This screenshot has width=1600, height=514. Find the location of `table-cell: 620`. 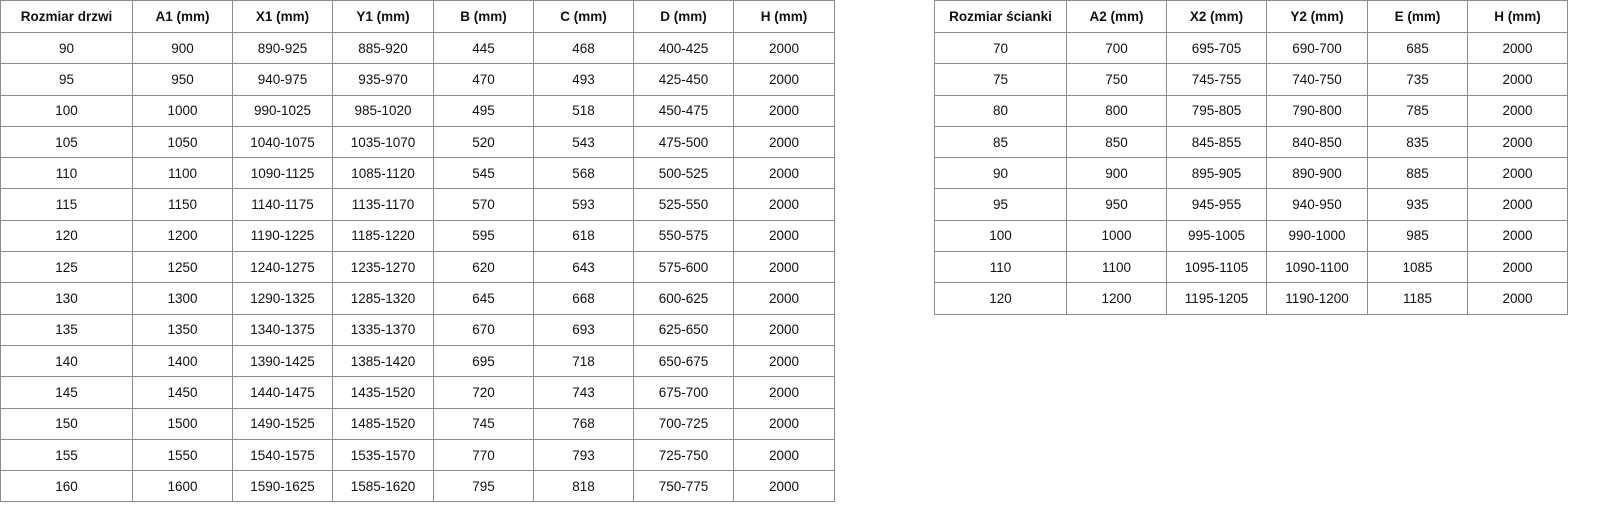

table-cell: 620 is located at coordinates (483, 267).